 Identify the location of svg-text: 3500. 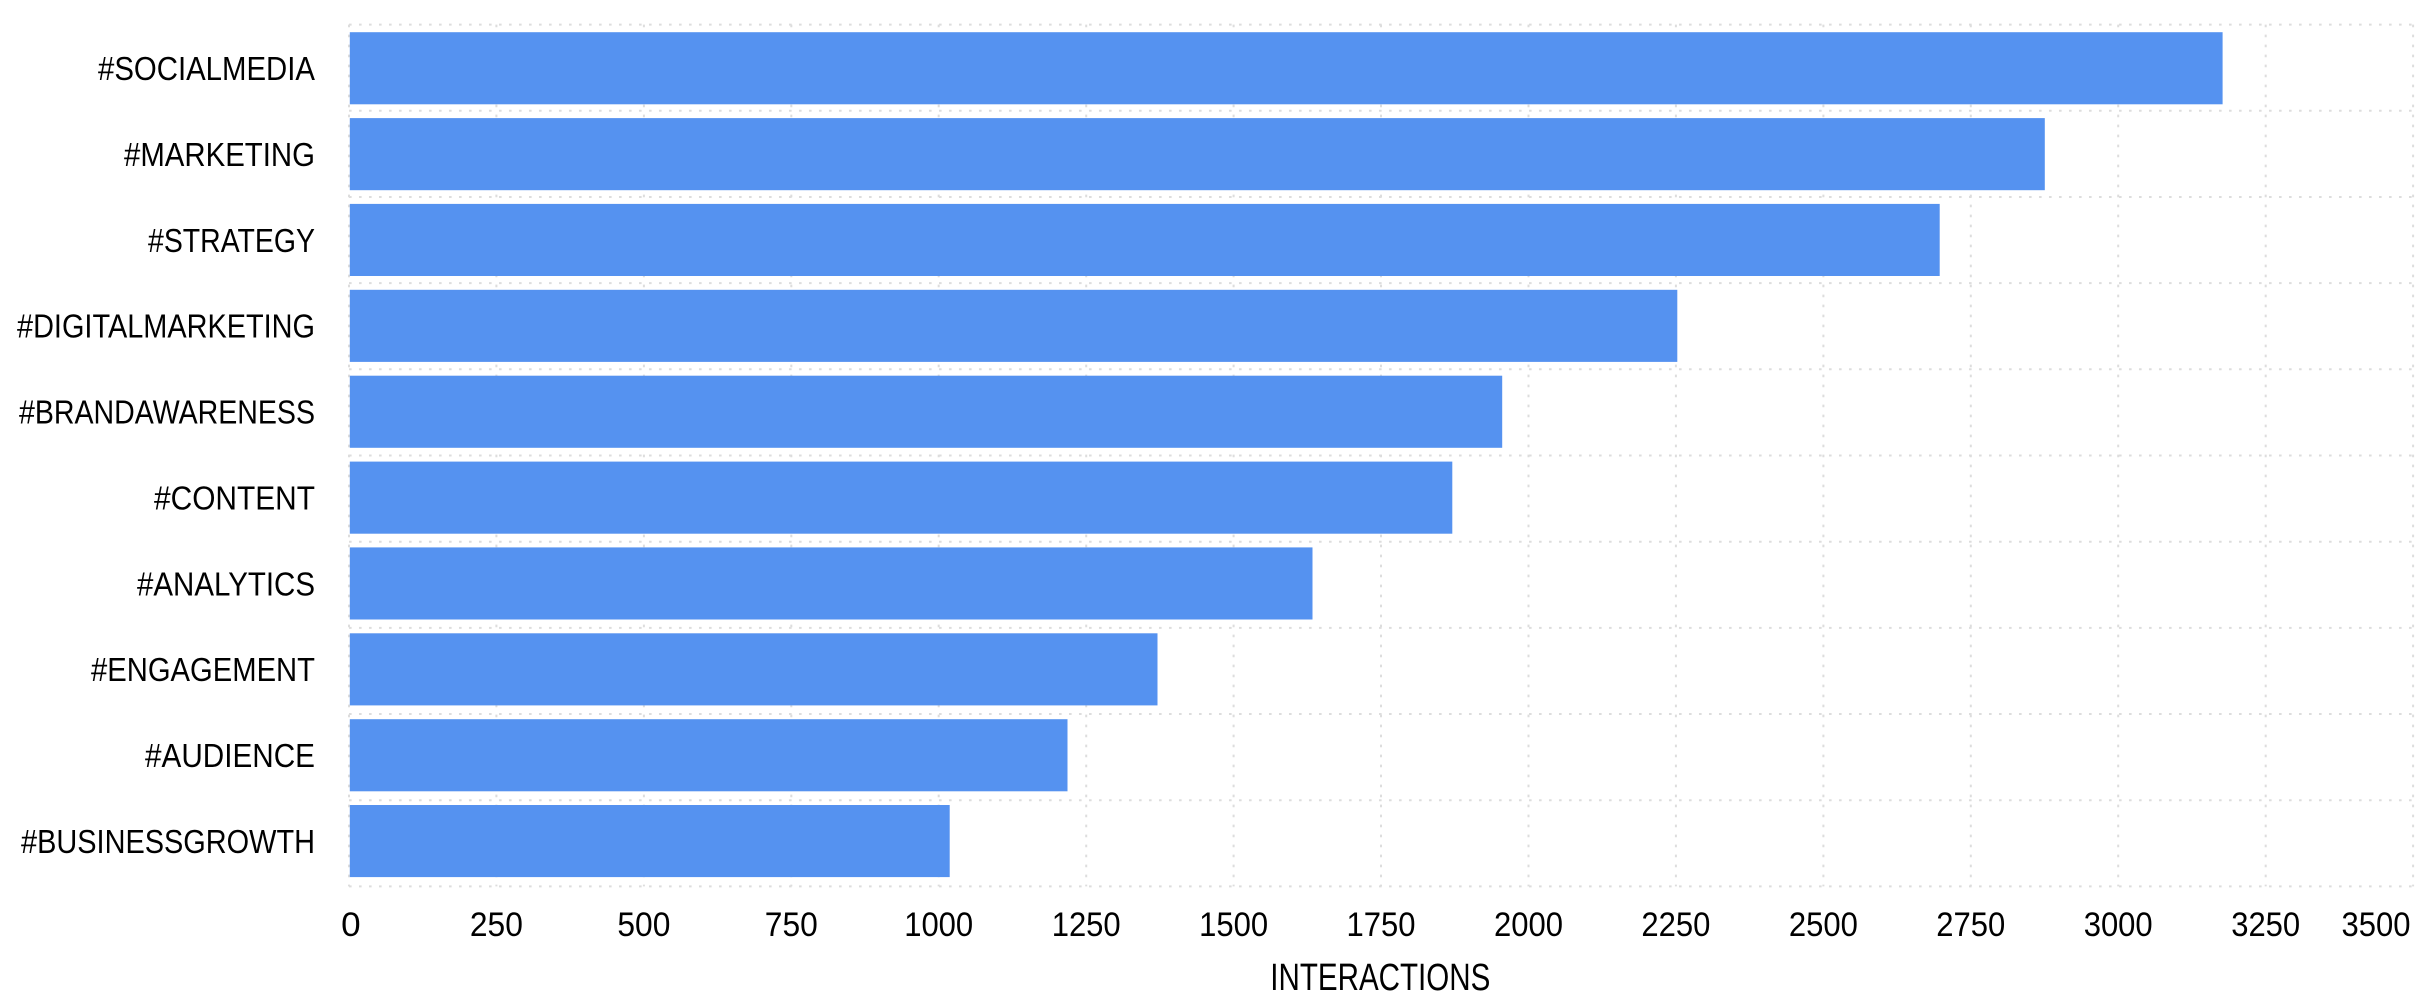
(2376, 925).